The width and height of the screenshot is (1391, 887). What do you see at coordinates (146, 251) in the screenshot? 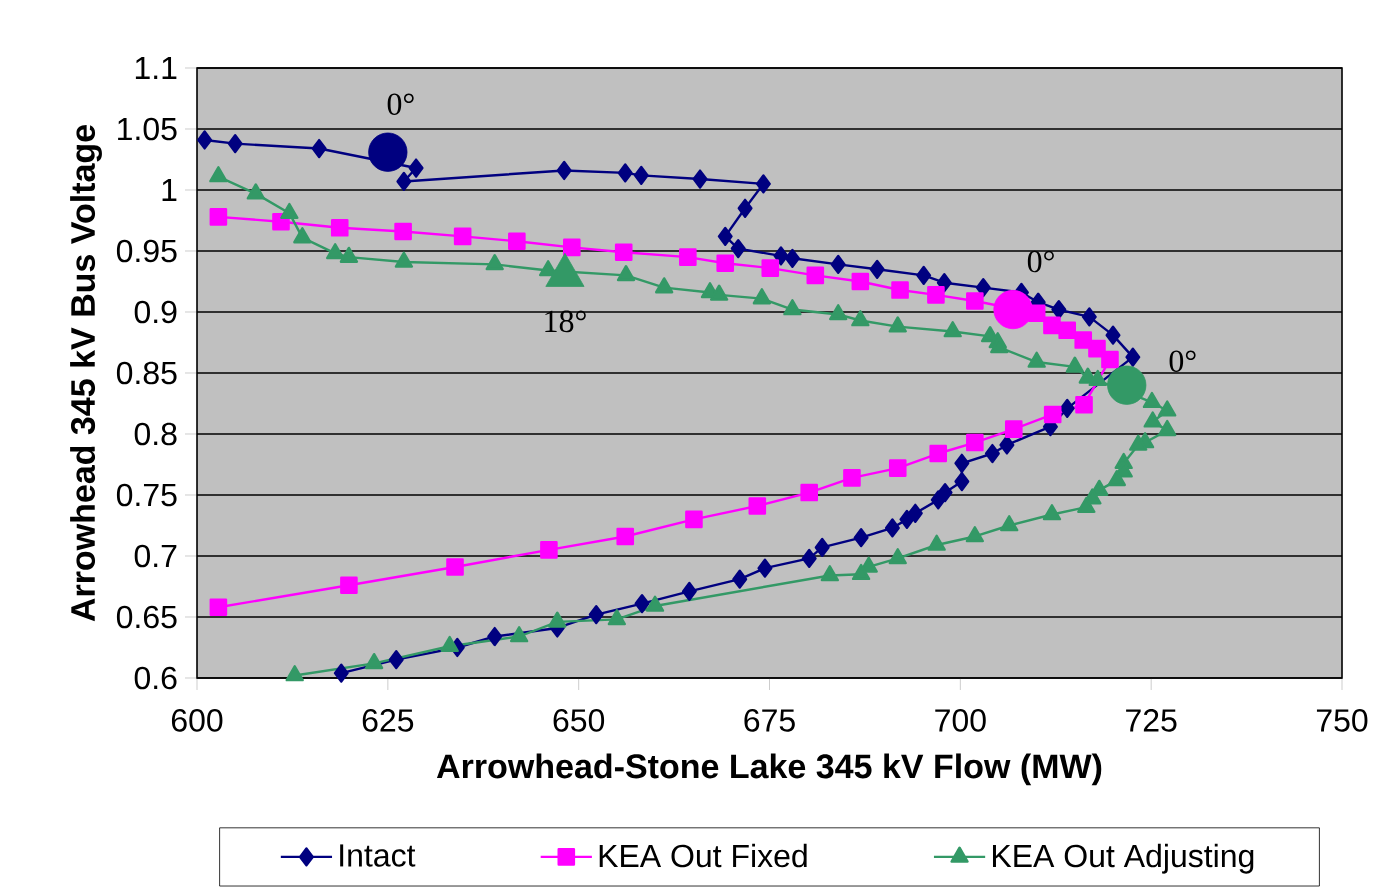
I see `y-tick-label: 0.95` at bounding box center [146, 251].